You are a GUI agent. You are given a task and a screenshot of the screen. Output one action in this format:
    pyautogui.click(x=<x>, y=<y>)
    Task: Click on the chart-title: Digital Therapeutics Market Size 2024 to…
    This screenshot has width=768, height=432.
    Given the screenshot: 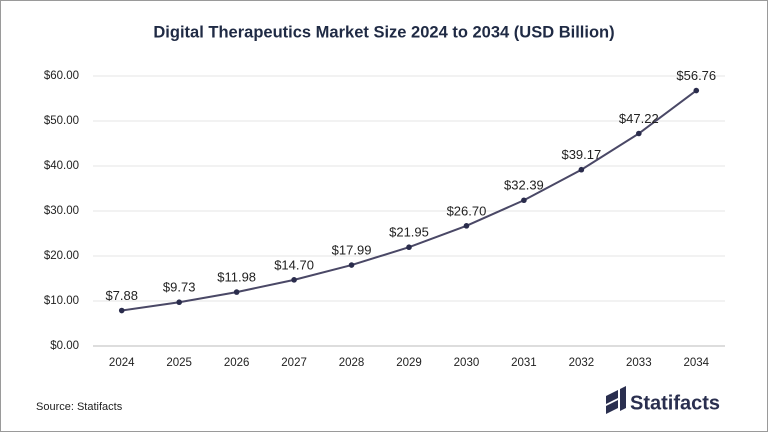 What is the action you would take?
    pyautogui.click(x=383, y=32)
    